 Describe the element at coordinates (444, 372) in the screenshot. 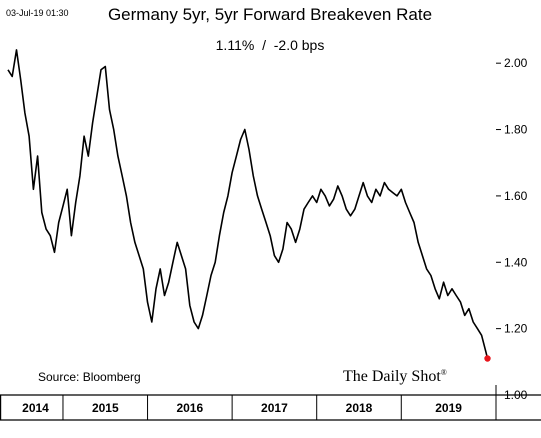

I see `brand-mark: ®` at that location.